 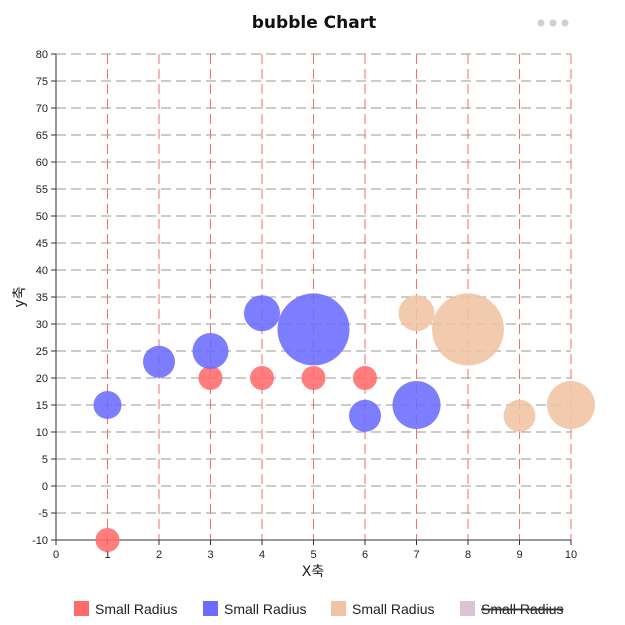 I want to click on x-tick-label: 5, so click(x=313, y=555).